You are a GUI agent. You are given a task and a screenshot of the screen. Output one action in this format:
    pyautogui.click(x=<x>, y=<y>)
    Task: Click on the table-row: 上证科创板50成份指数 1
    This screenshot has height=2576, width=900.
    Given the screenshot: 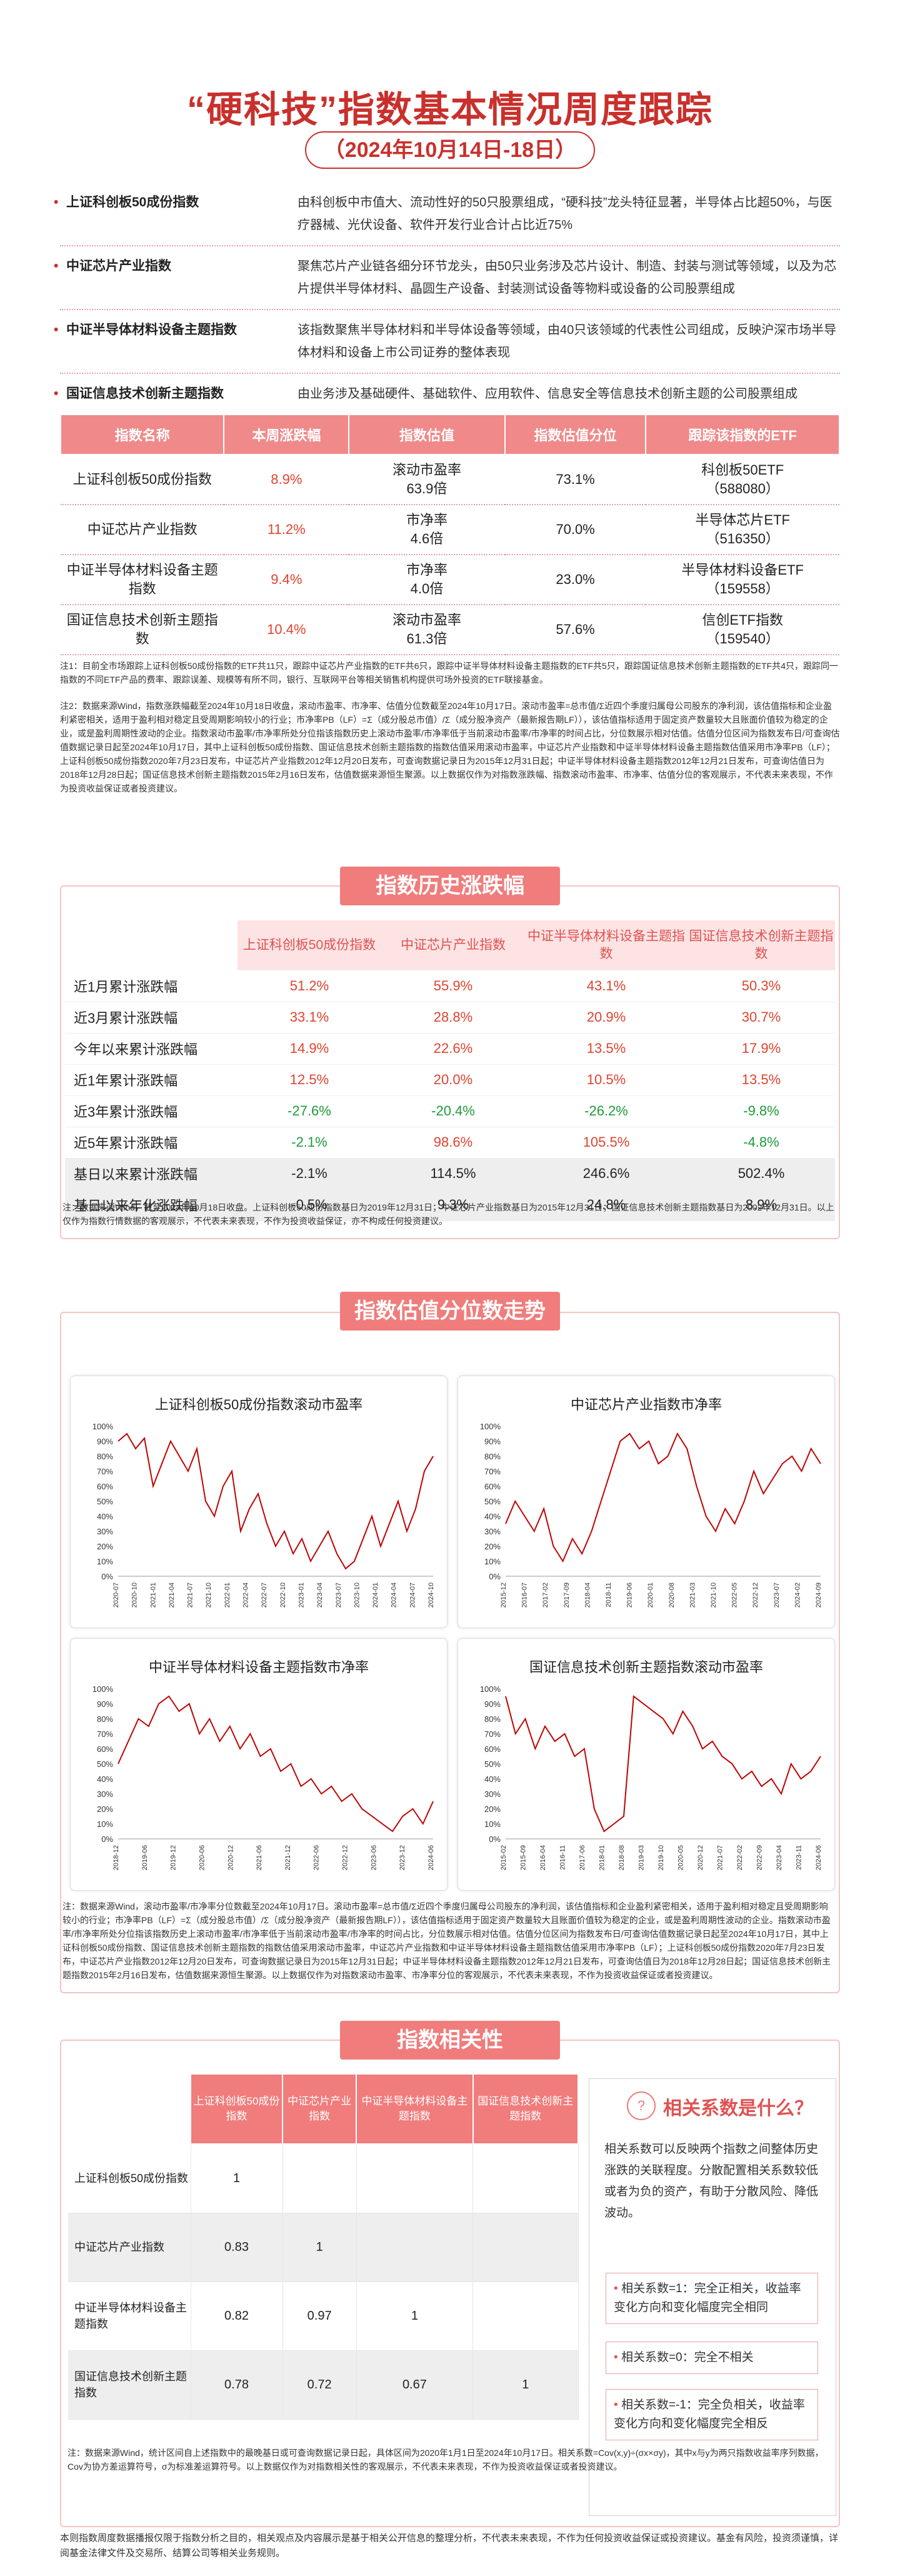 What is the action you would take?
    pyautogui.click(x=323, y=2178)
    